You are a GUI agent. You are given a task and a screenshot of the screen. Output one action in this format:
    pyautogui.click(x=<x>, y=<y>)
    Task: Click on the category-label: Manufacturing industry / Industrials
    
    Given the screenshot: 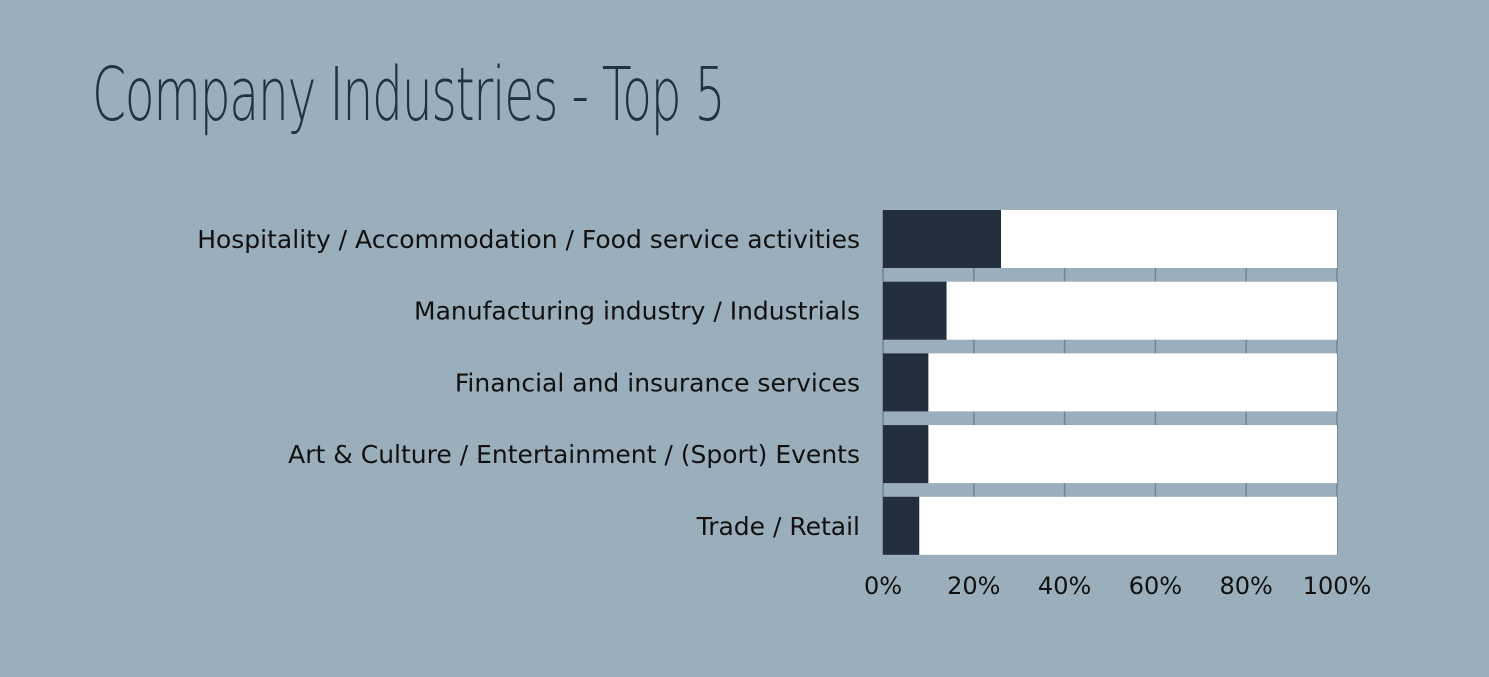 What is the action you would take?
    pyautogui.click(x=637, y=311)
    